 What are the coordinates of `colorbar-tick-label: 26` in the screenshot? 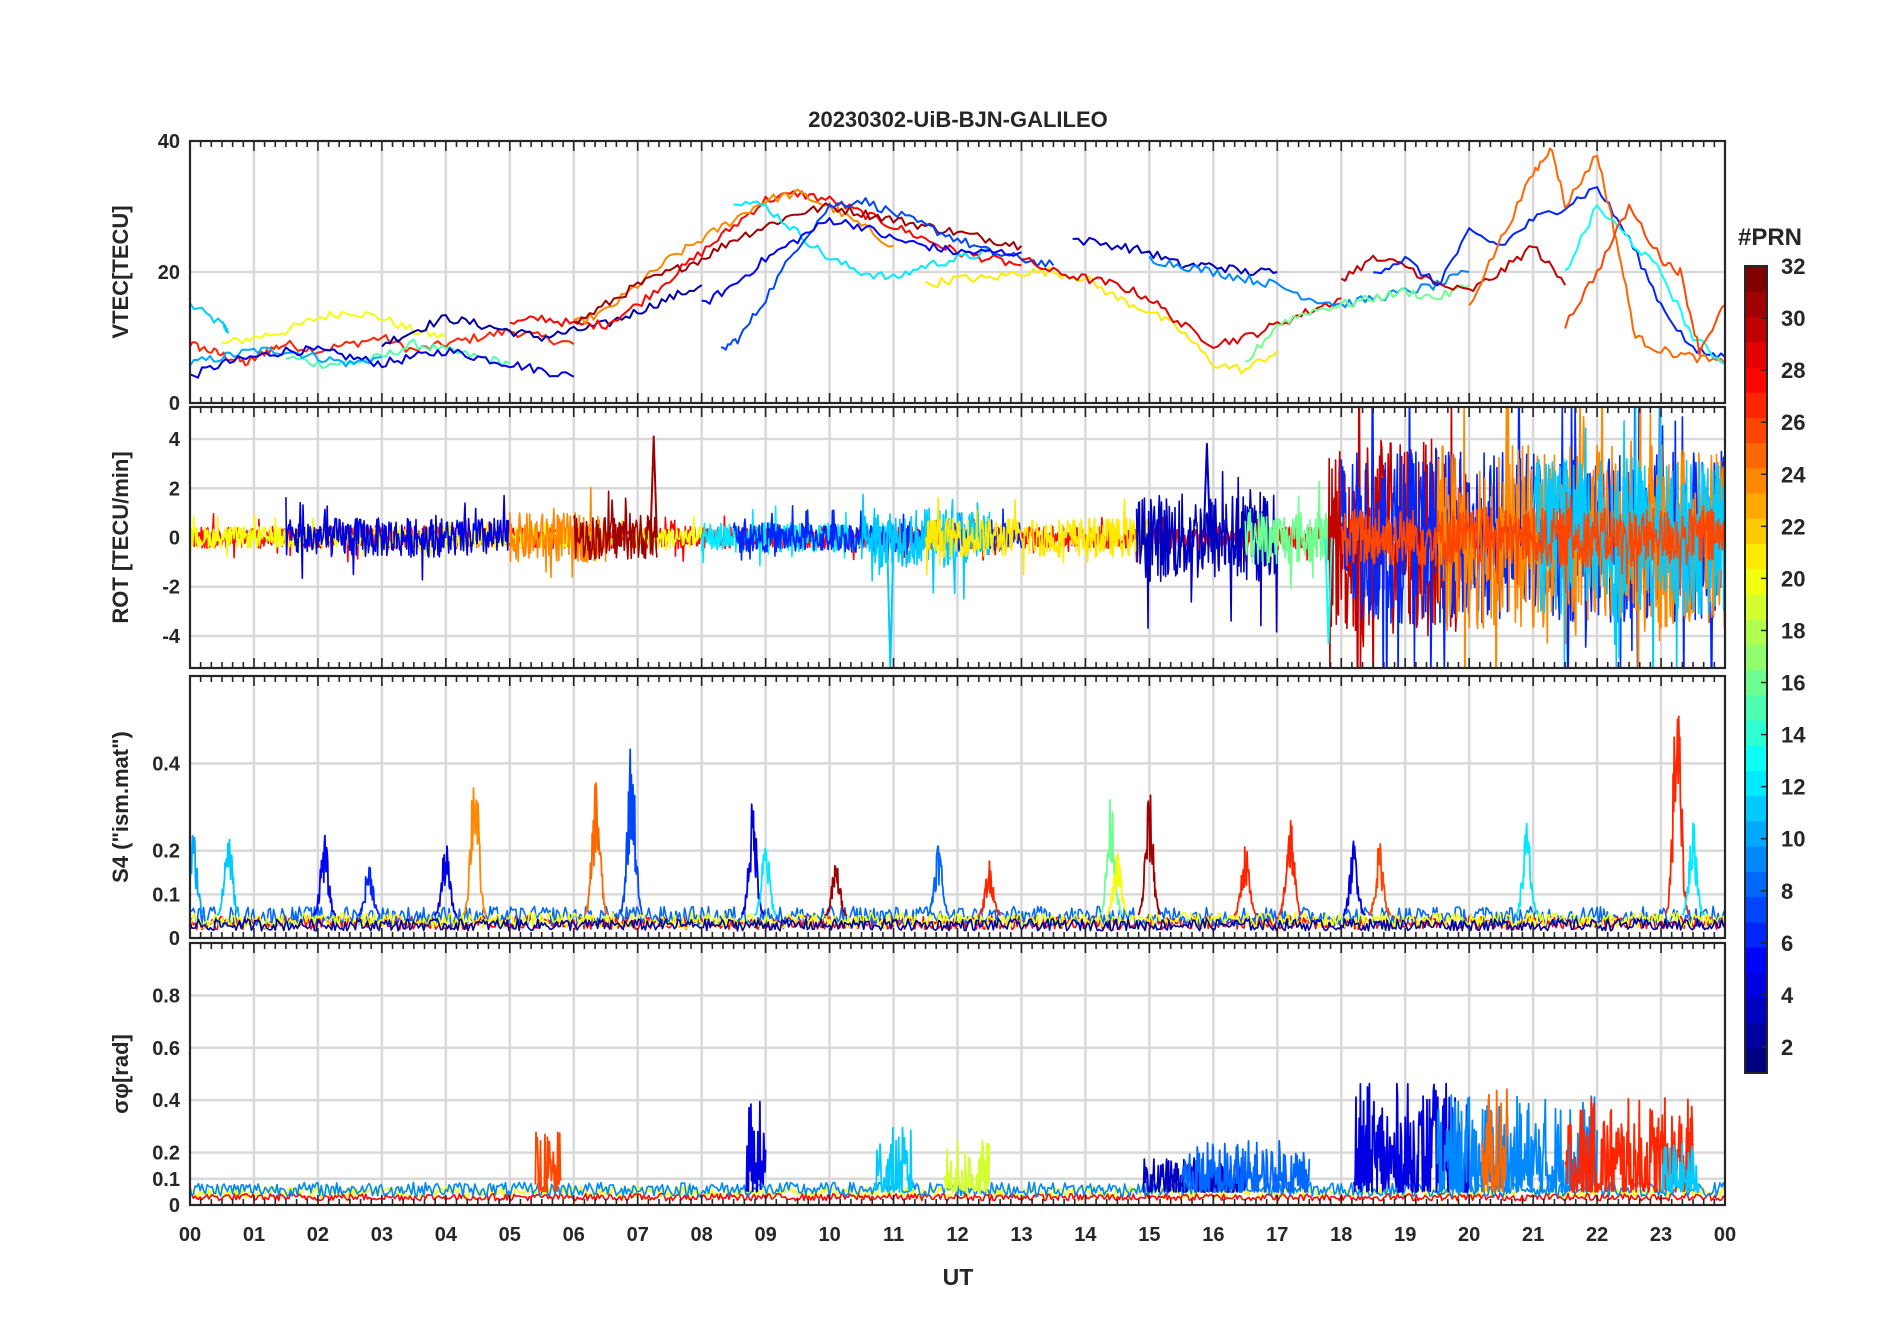 It's located at (1793, 422).